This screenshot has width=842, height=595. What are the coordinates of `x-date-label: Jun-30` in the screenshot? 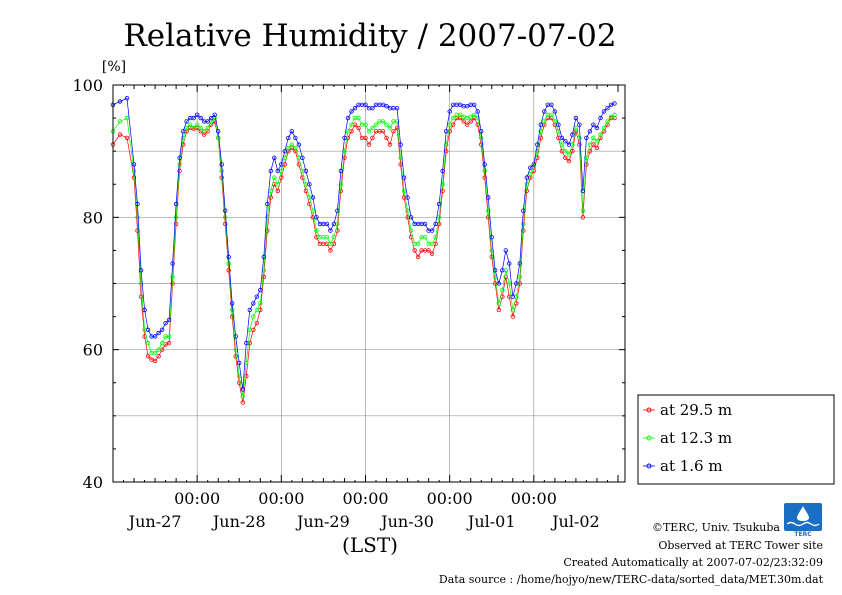 It's located at (406, 521).